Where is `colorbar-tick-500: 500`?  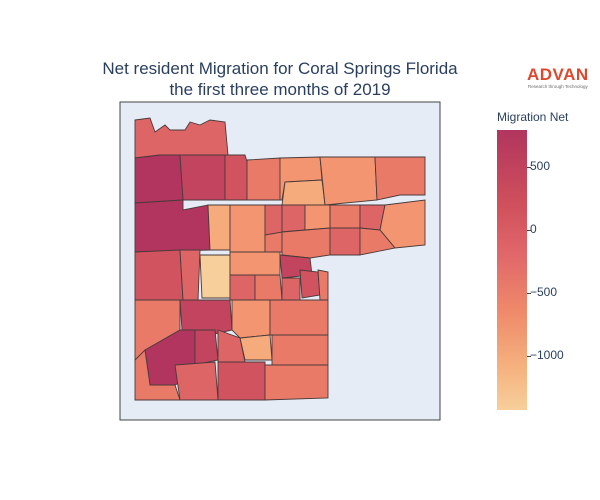 colorbar-tick-500: 500 is located at coordinates (540, 166).